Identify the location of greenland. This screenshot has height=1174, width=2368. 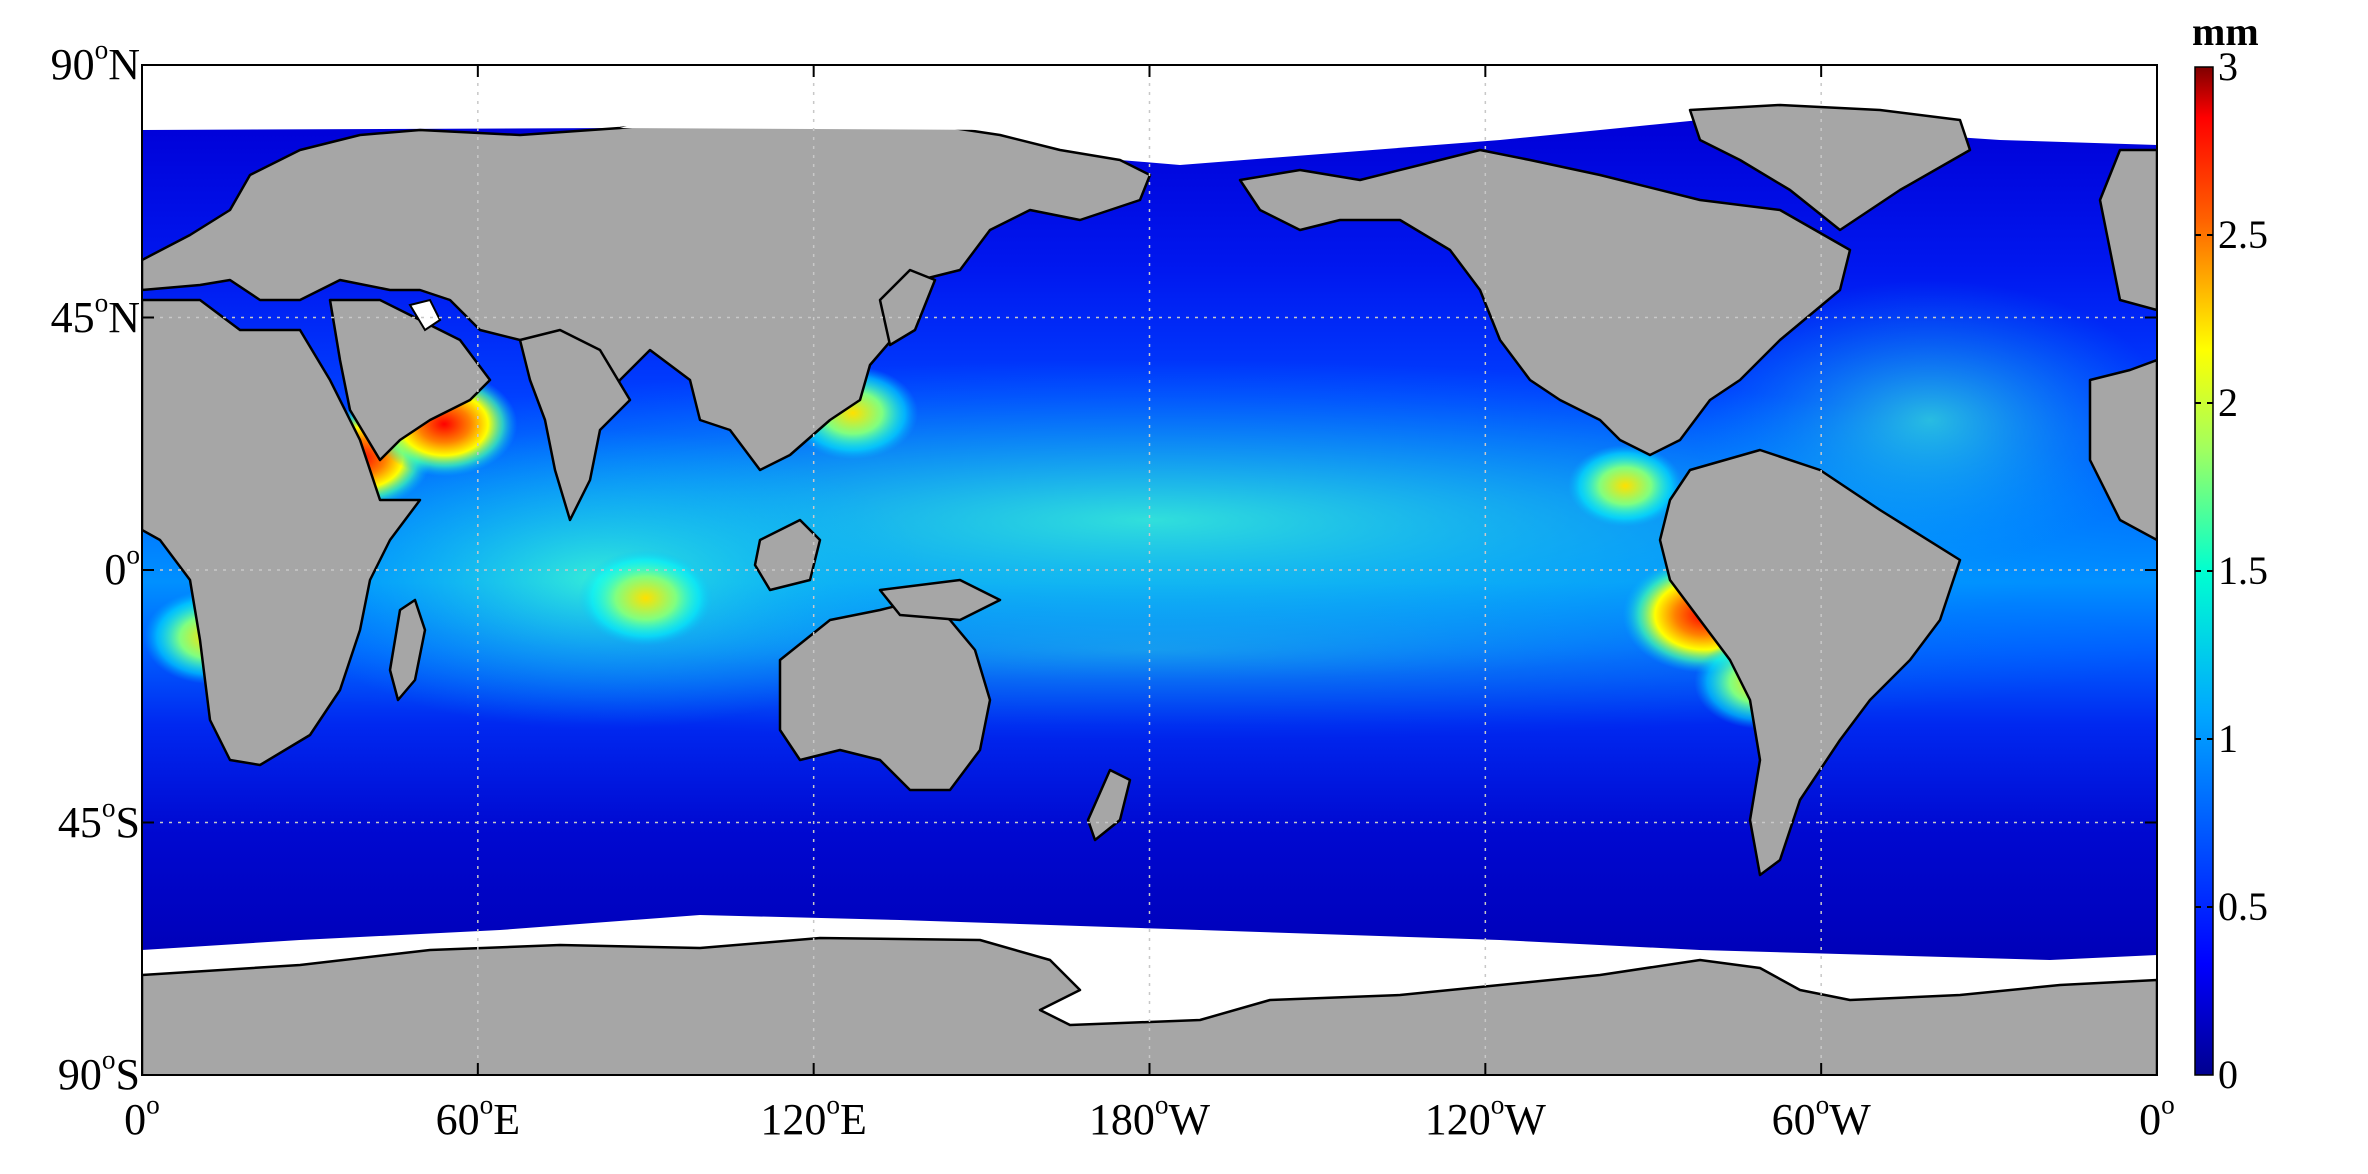
(1830, 167).